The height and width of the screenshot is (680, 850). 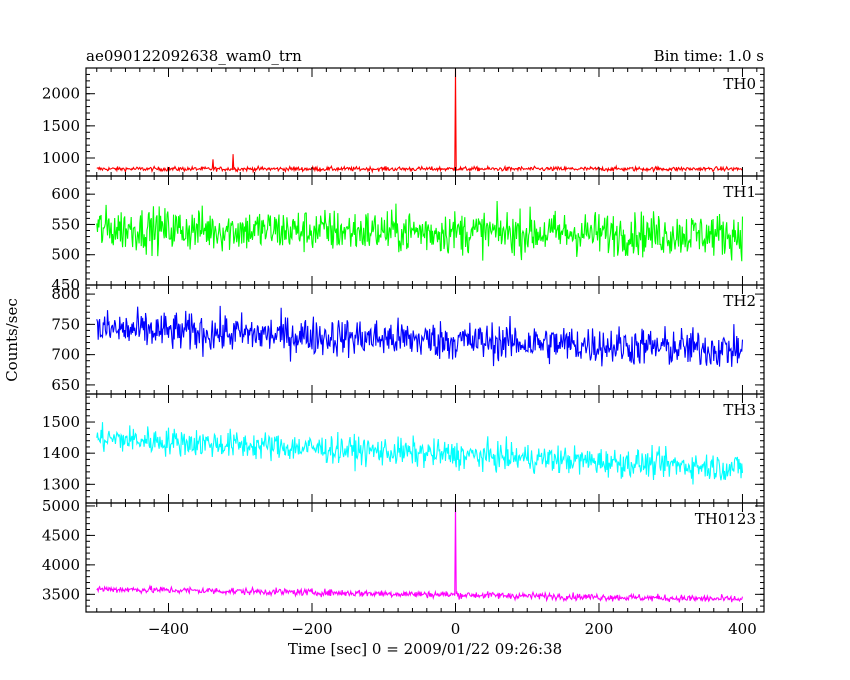 I want to click on series-line-th1, so click(x=420, y=231).